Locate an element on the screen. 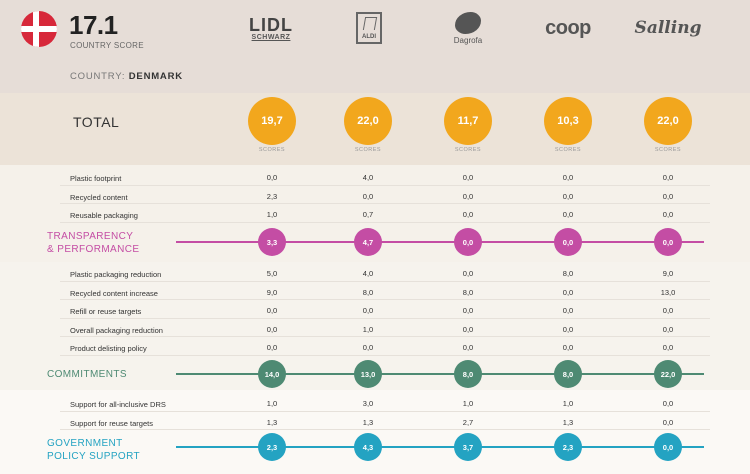  policy-score-circle: 3,7 is located at coordinates (468, 447).